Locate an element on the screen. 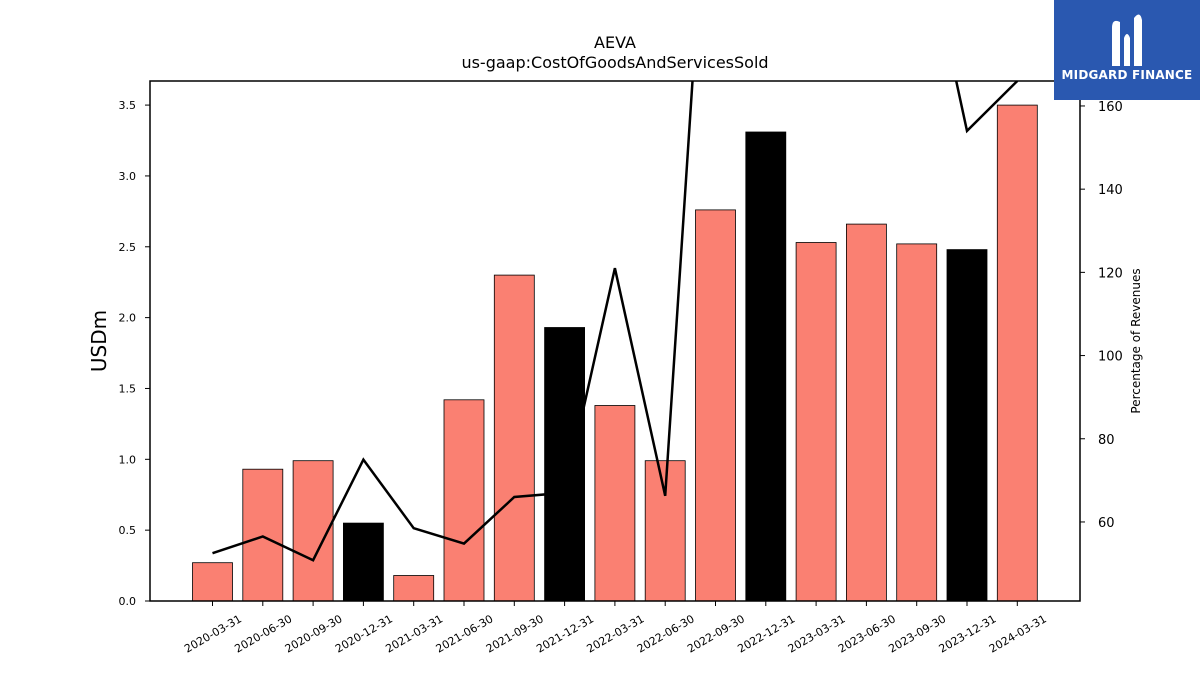 This screenshot has width=1200, height=675. y2-tick-label: 80 is located at coordinates (1106, 440).